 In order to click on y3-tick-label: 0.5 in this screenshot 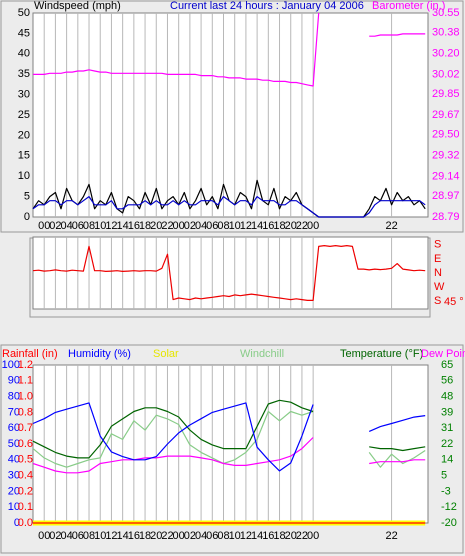, I will do `click(25, 460)`.